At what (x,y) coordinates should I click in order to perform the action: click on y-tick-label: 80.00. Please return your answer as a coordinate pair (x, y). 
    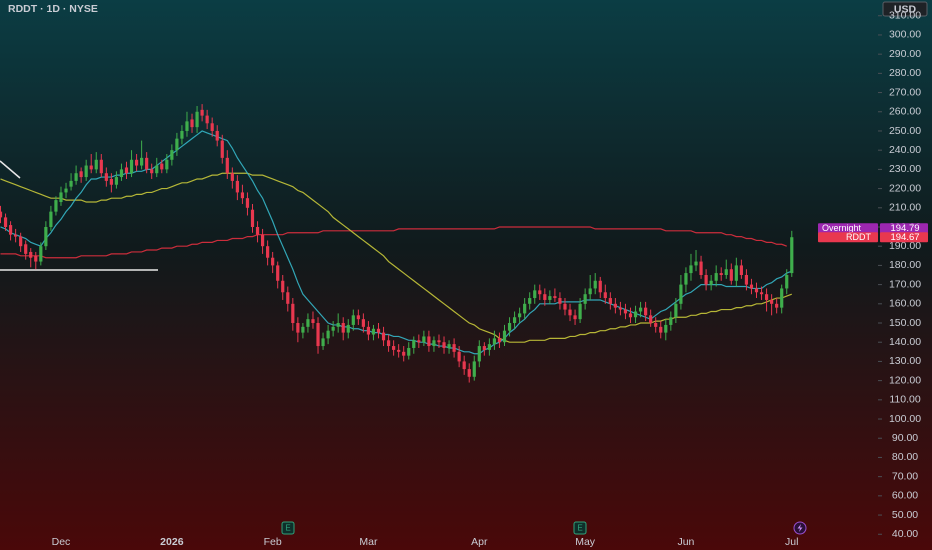
    Looking at the image, I should click on (905, 457).